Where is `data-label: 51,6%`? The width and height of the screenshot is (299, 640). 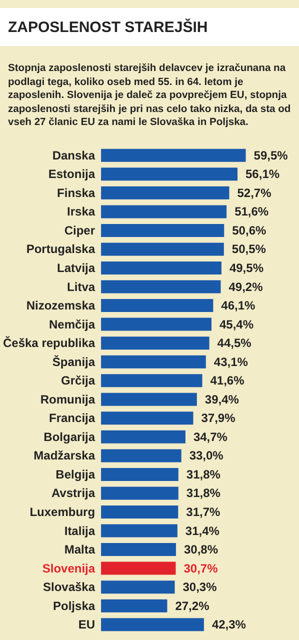 data-label: 51,6% is located at coordinates (251, 211).